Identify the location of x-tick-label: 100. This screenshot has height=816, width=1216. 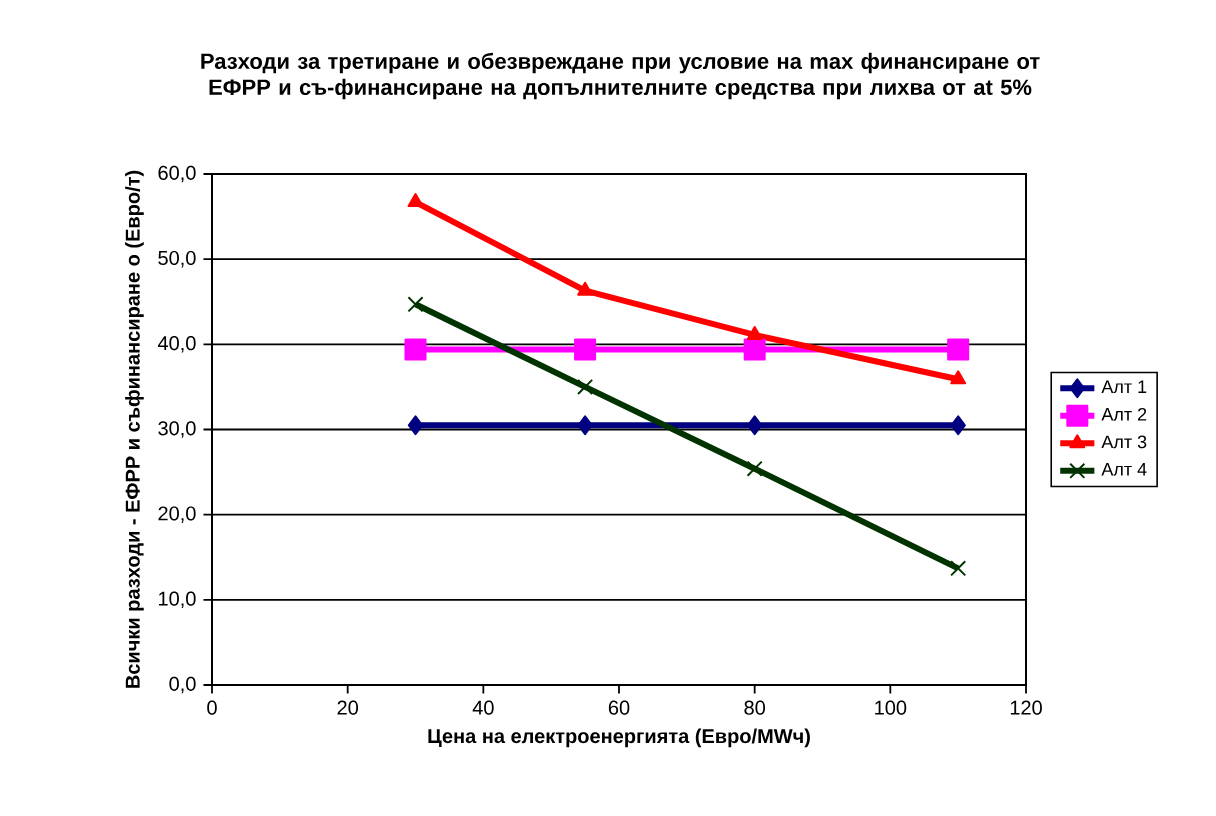
(891, 707).